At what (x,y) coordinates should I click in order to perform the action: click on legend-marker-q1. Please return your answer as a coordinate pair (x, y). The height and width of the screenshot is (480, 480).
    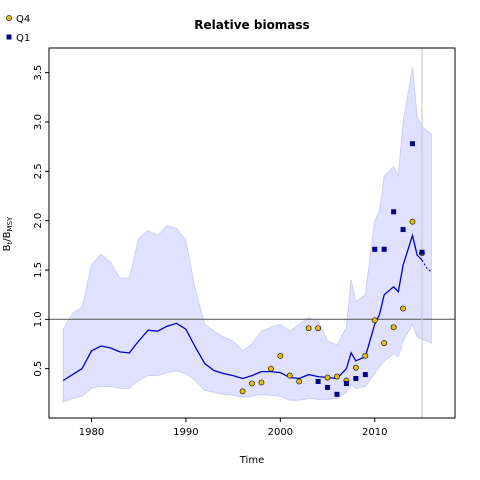
    Looking at the image, I should click on (9, 37).